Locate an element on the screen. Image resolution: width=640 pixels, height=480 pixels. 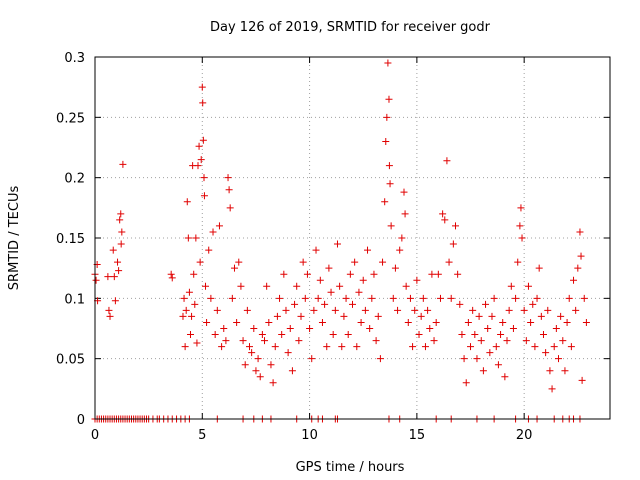
y-tick-label: 0.1 is located at coordinates (74, 299).